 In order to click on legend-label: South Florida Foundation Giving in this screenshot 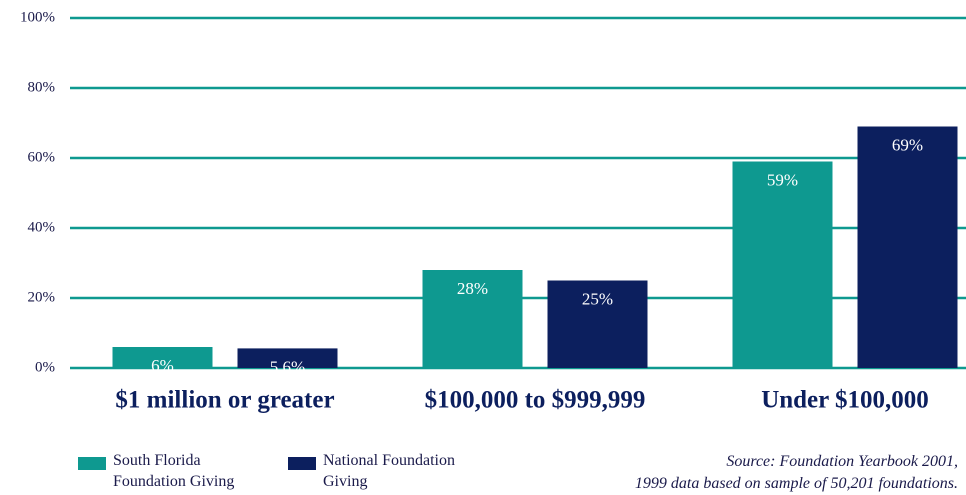, I will do `click(174, 471)`.